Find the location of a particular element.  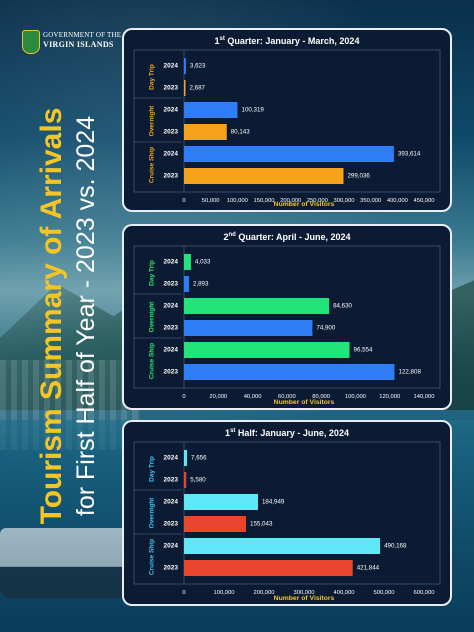

data-label: 80,143 is located at coordinates (240, 132).